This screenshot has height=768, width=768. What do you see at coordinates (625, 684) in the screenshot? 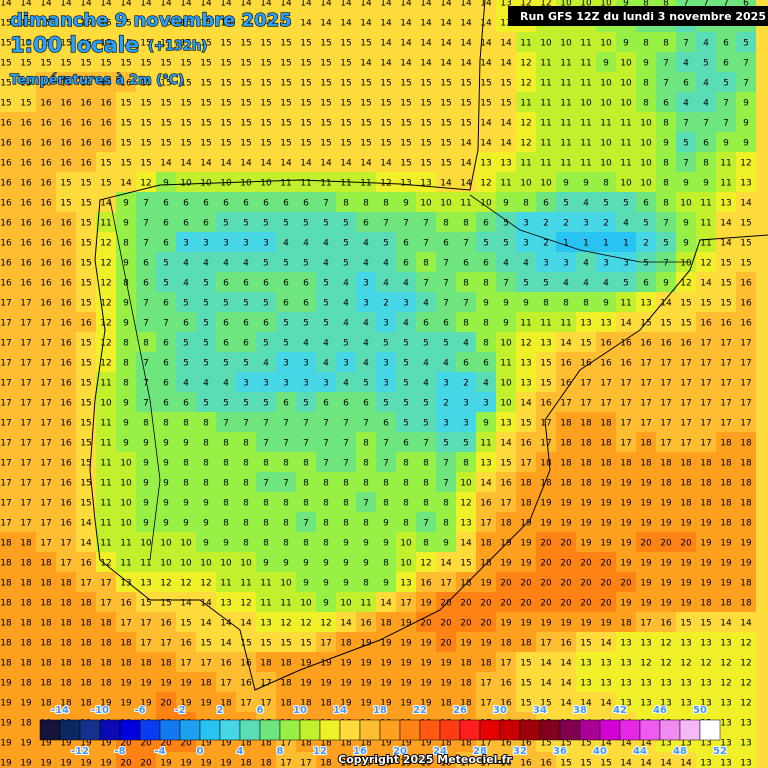
I see `temperature-value: 13` at bounding box center [625, 684].